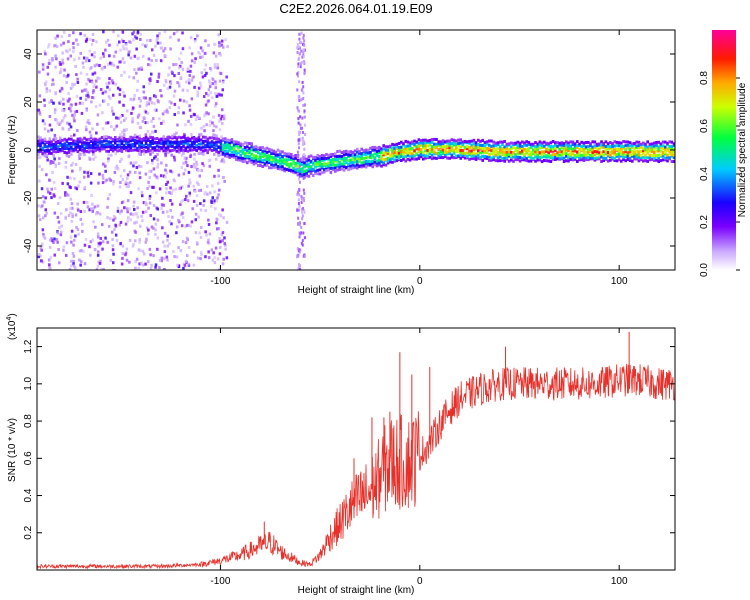  I want to click on x-tick-label: -100, so click(220, 581).